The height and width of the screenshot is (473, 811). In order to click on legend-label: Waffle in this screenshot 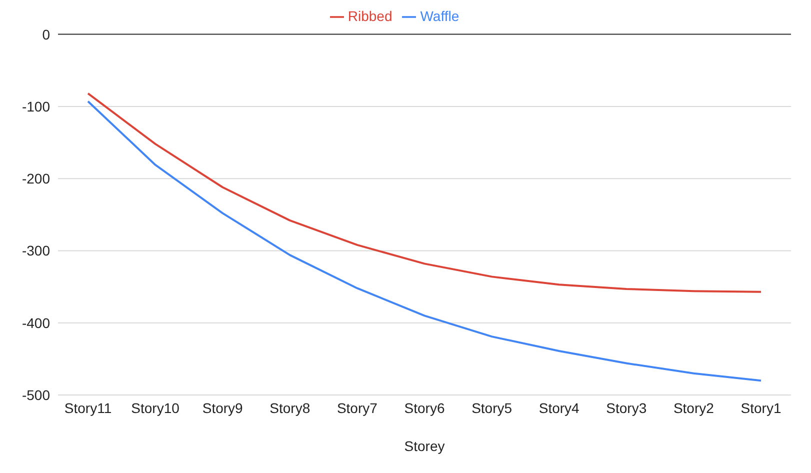, I will do `click(440, 16)`.